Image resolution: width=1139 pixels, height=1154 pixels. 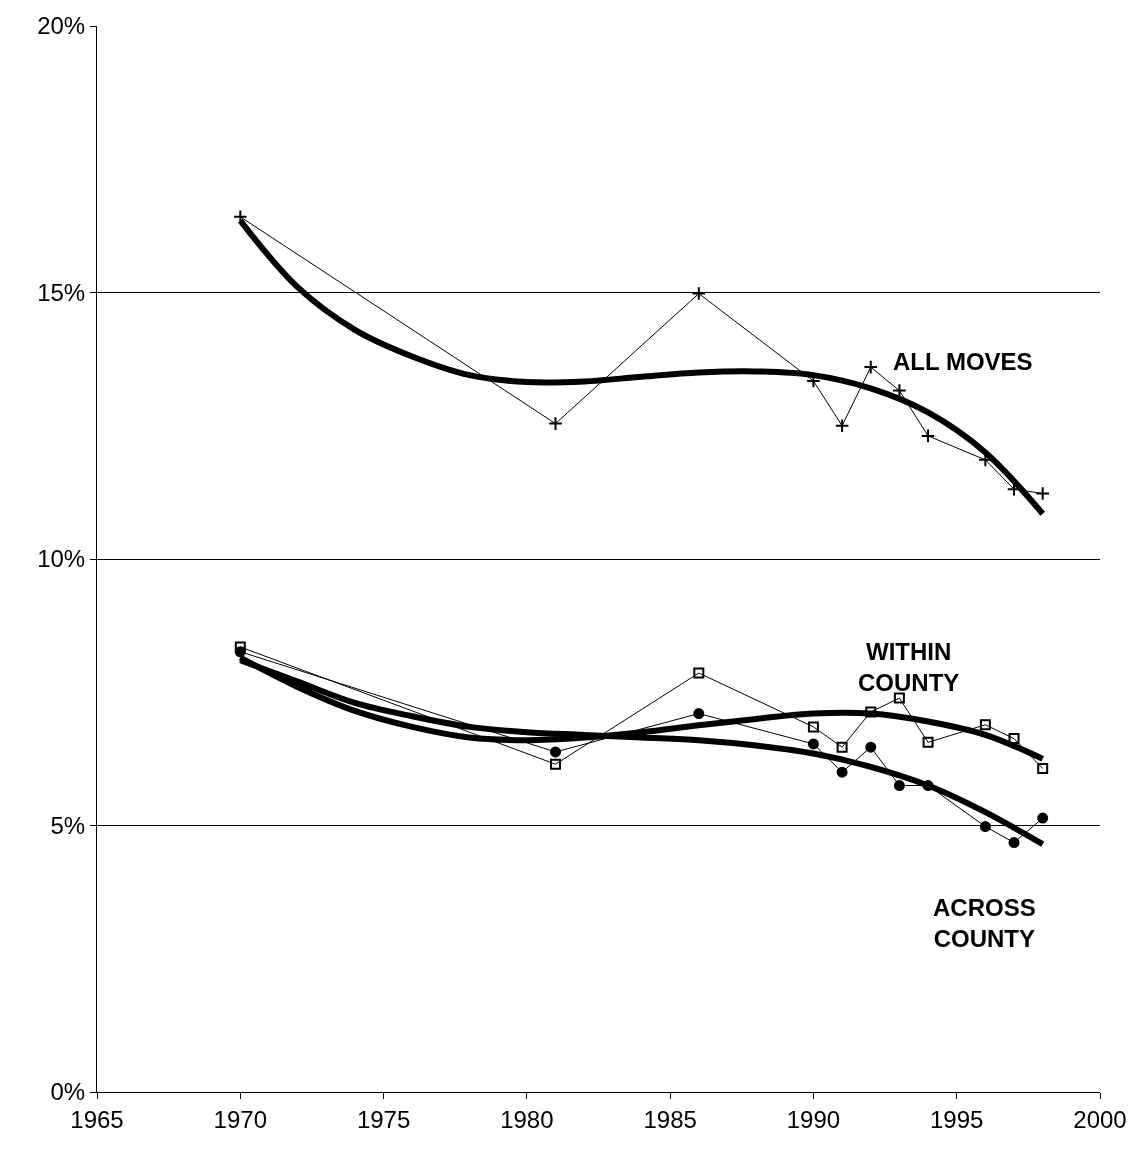 What do you see at coordinates (240, 1119) in the screenshot?
I see `x-tick-label: 1970` at bounding box center [240, 1119].